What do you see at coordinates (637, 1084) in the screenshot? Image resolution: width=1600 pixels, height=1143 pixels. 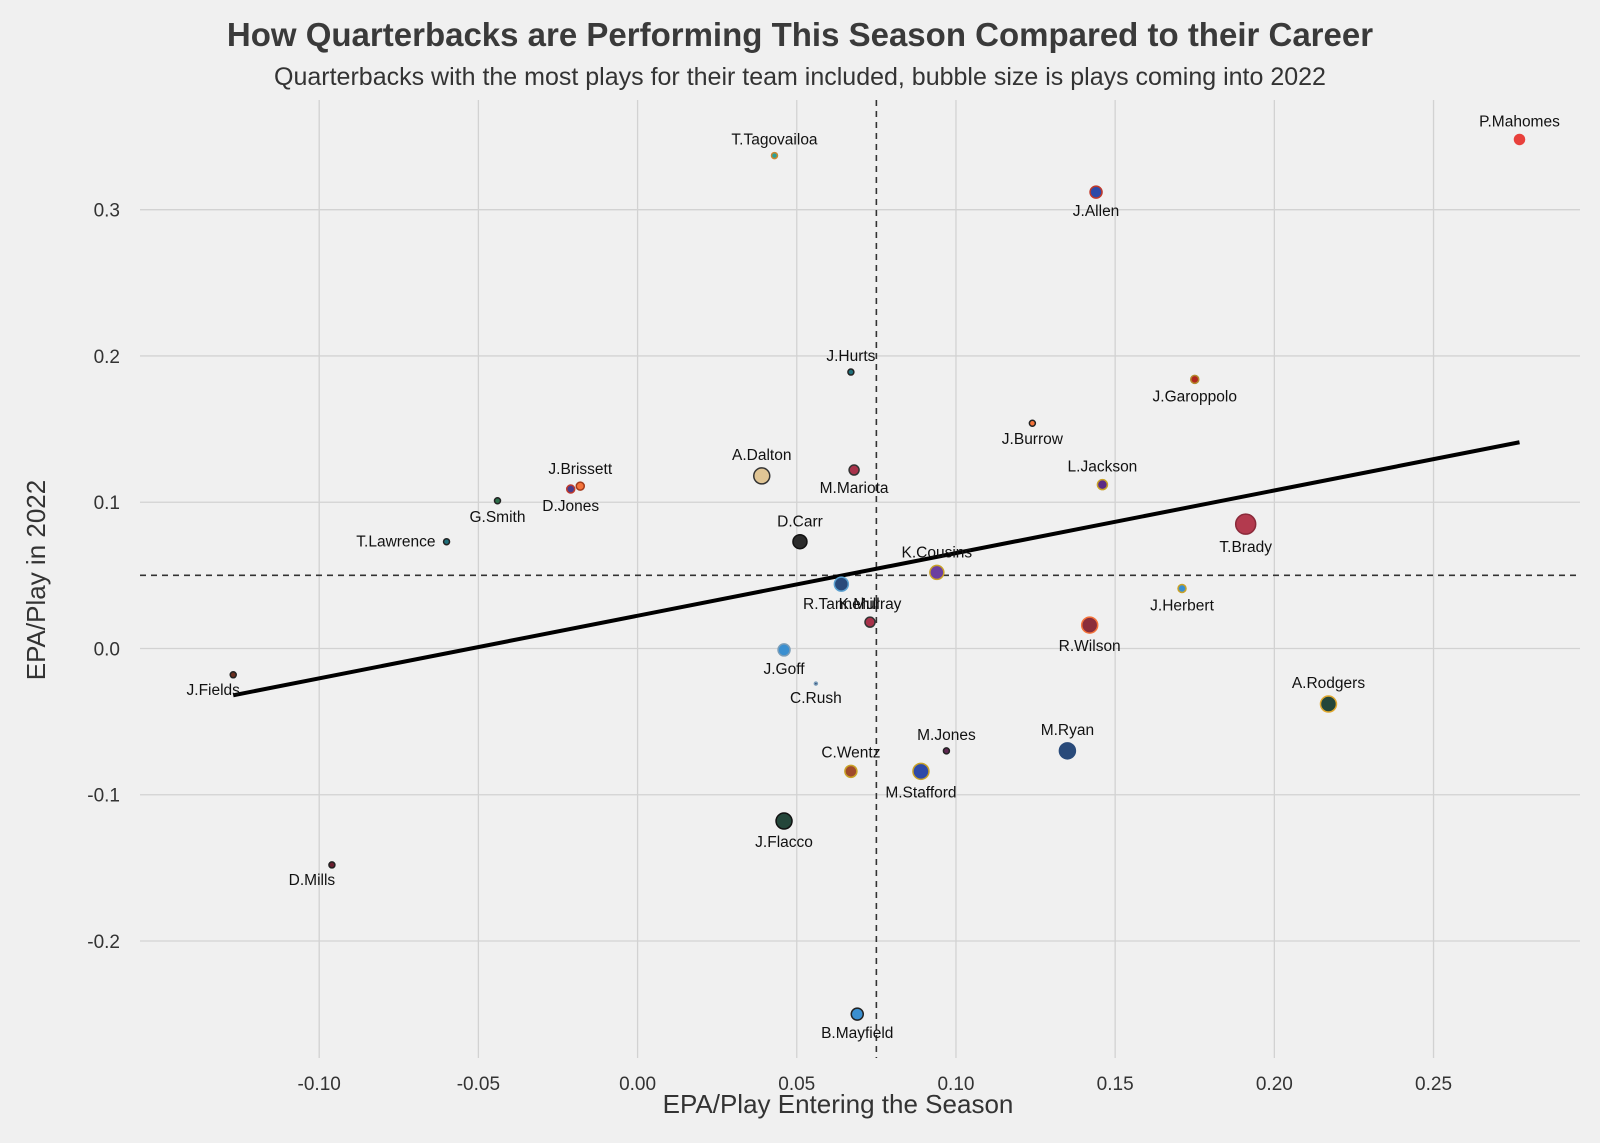 I see `x-tick-label: 0.00` at bounding box center [637, 1084].